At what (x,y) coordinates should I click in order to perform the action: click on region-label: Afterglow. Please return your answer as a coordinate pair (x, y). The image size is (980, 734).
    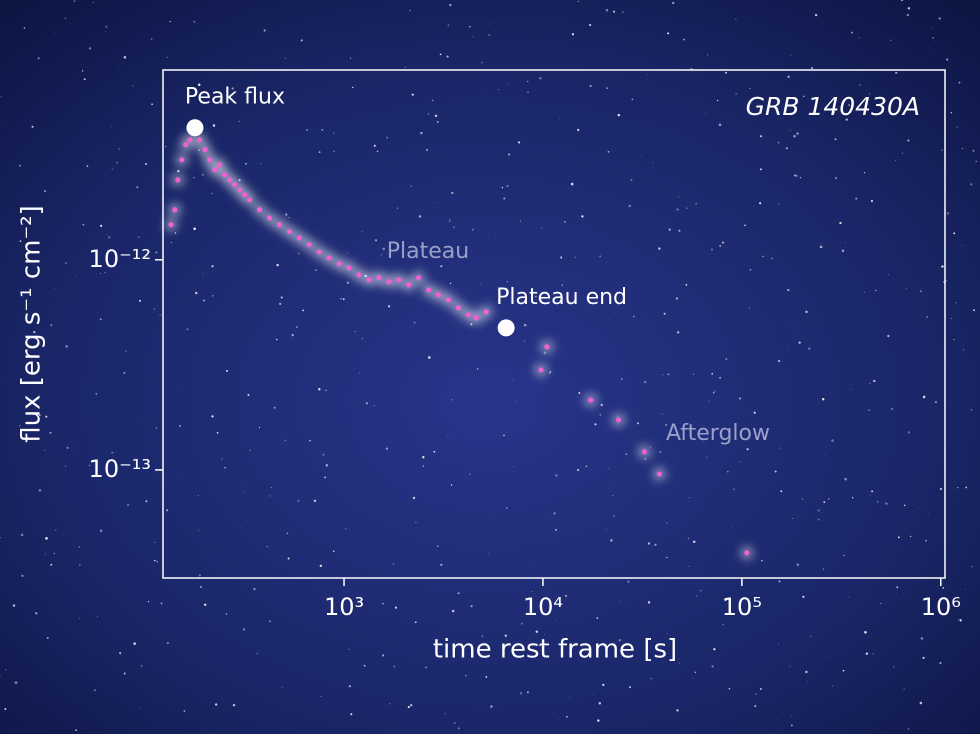
    Looking at the image, I should click on (718, 433).